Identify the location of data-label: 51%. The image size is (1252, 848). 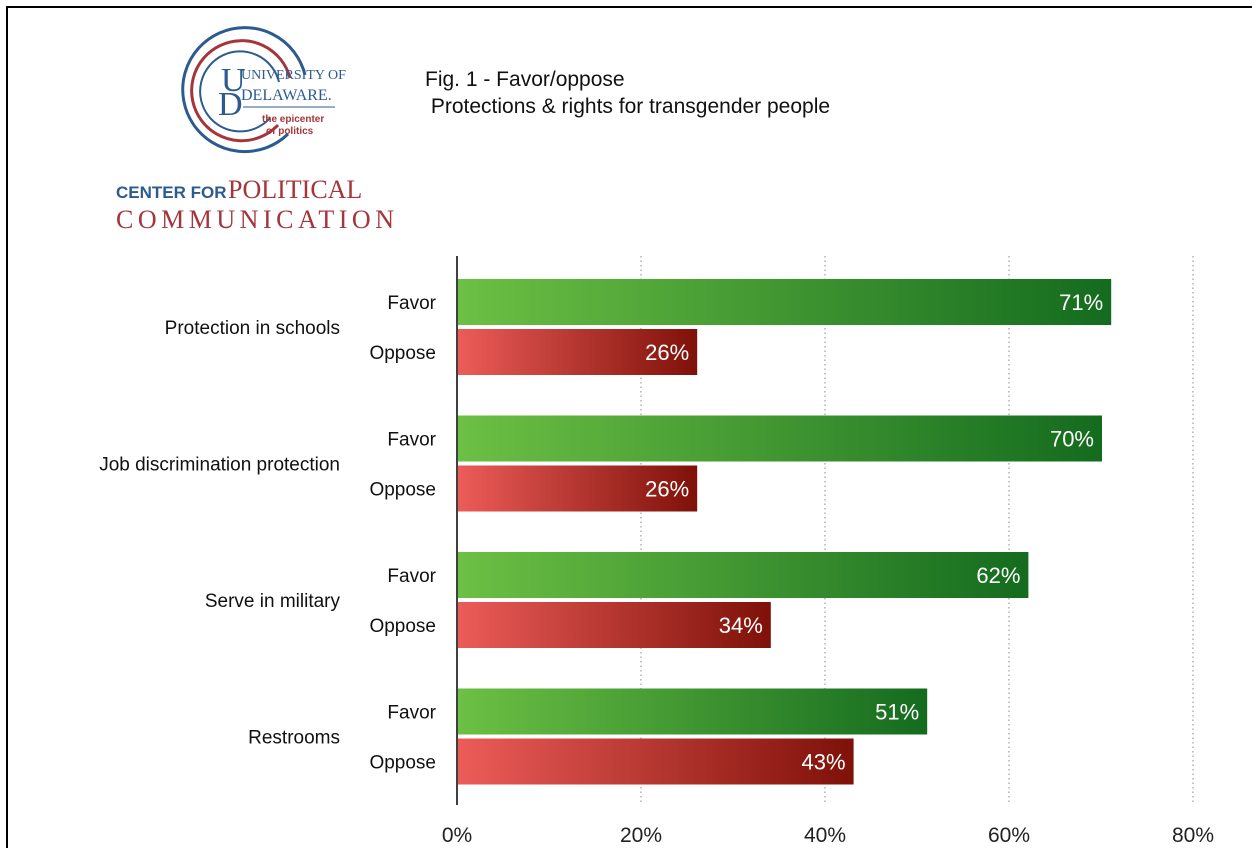
(897, 712).